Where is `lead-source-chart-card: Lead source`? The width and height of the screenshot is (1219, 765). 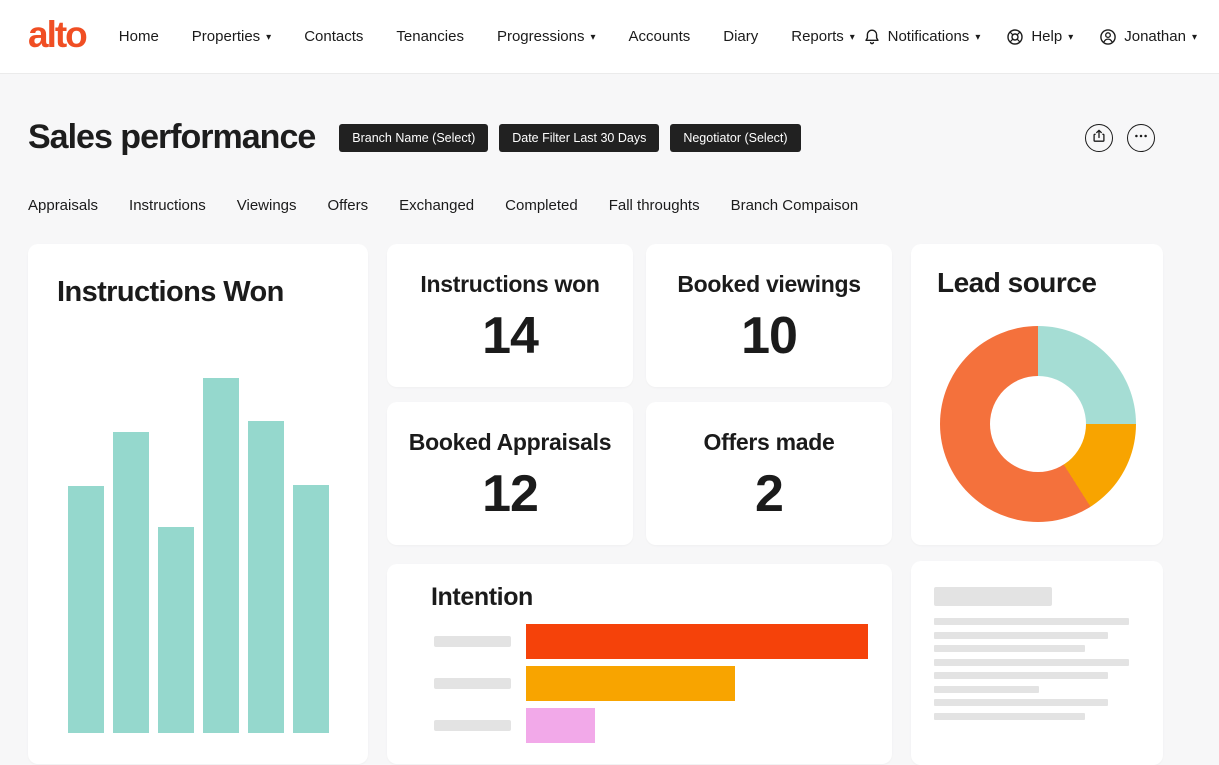
lead-source-chart-card: Lead source is located at coordinates (1037, 394).